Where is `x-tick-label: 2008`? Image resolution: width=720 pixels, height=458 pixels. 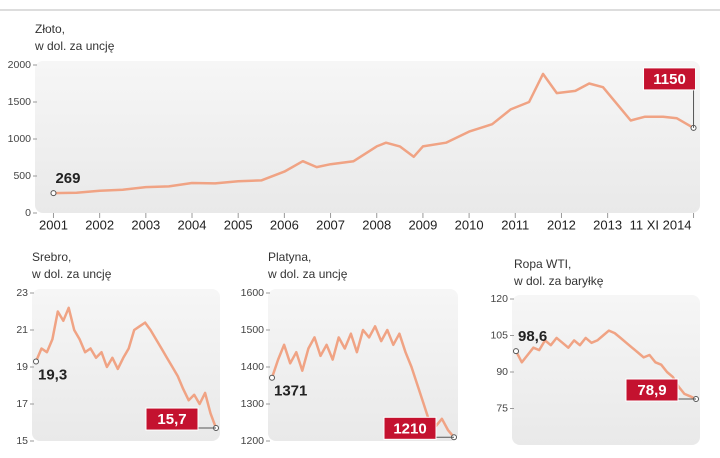
x-tick-label: 2008 is located at coordinates (376, 224).